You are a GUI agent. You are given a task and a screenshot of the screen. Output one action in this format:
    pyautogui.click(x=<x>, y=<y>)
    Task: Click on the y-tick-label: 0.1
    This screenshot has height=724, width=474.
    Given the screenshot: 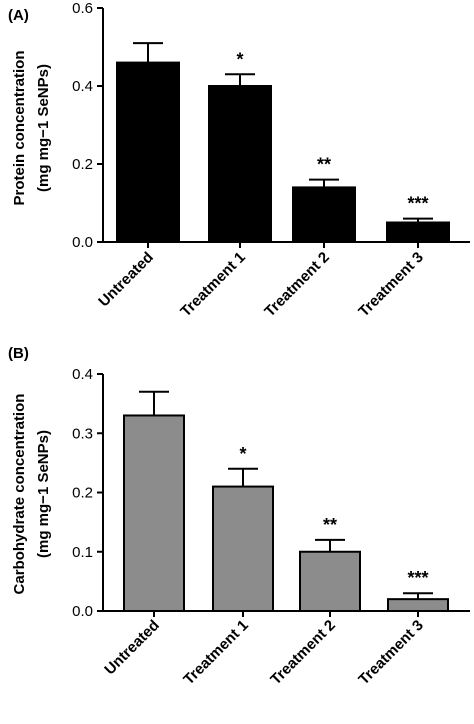 What is the action you would take?
    pyautogui.click(x=82, y=552)
    